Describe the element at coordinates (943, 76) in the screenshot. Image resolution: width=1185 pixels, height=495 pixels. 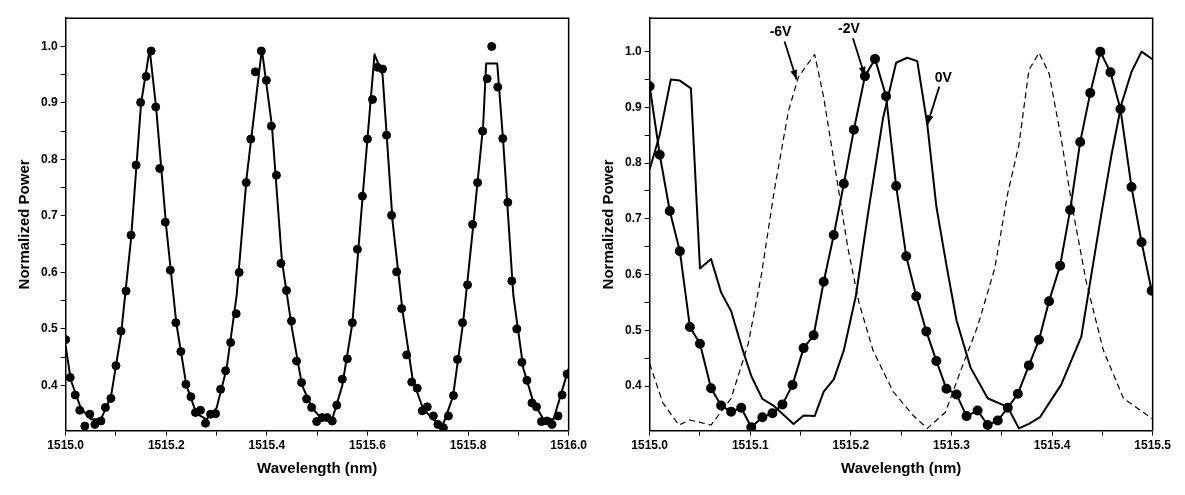
I see `annotation: 0V` at that location.